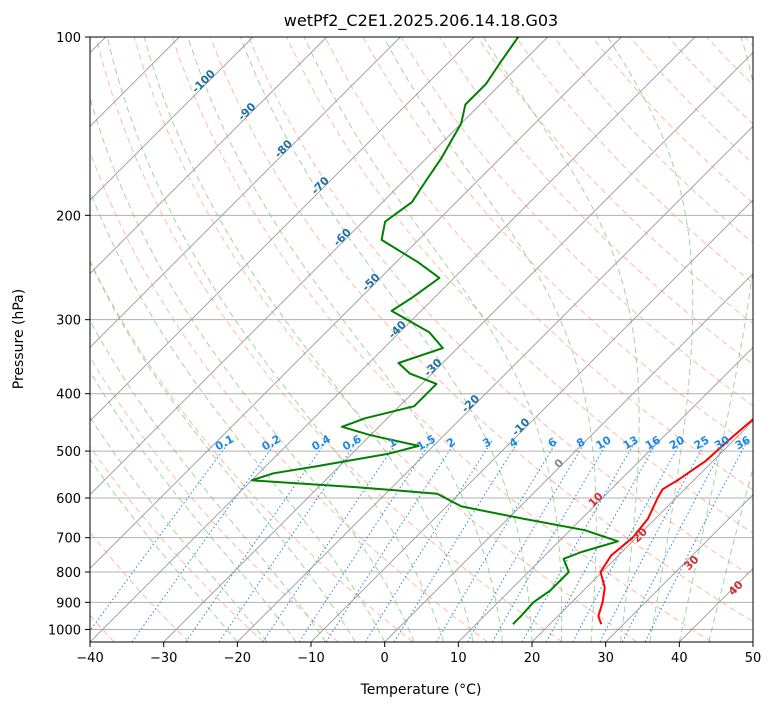 This screenshot has height=708, width=775. What do you see at coordinates (237, 658) in the screenshot?
I see `x-tick-label: −20` at bounding box center [237, 658].